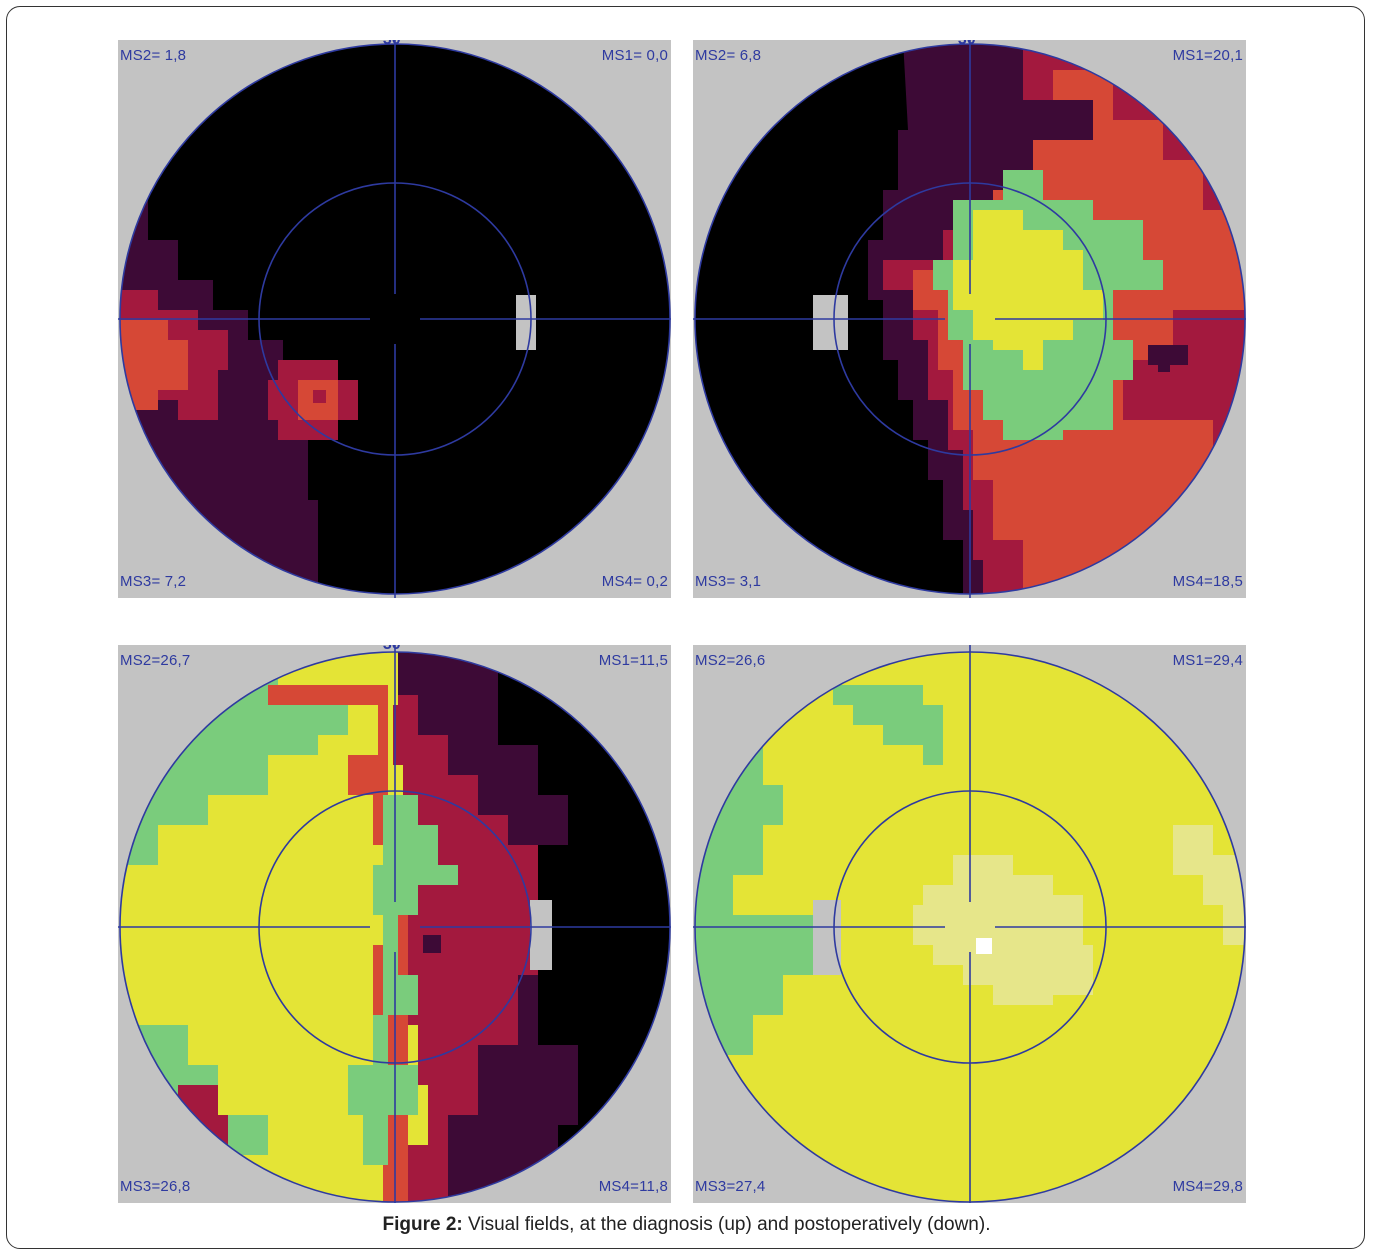  What do you see at coordinates (155, 1186) in the screenshot?
I see `ms3-value: MS3=26,8` at bounding box center [155, 1186].